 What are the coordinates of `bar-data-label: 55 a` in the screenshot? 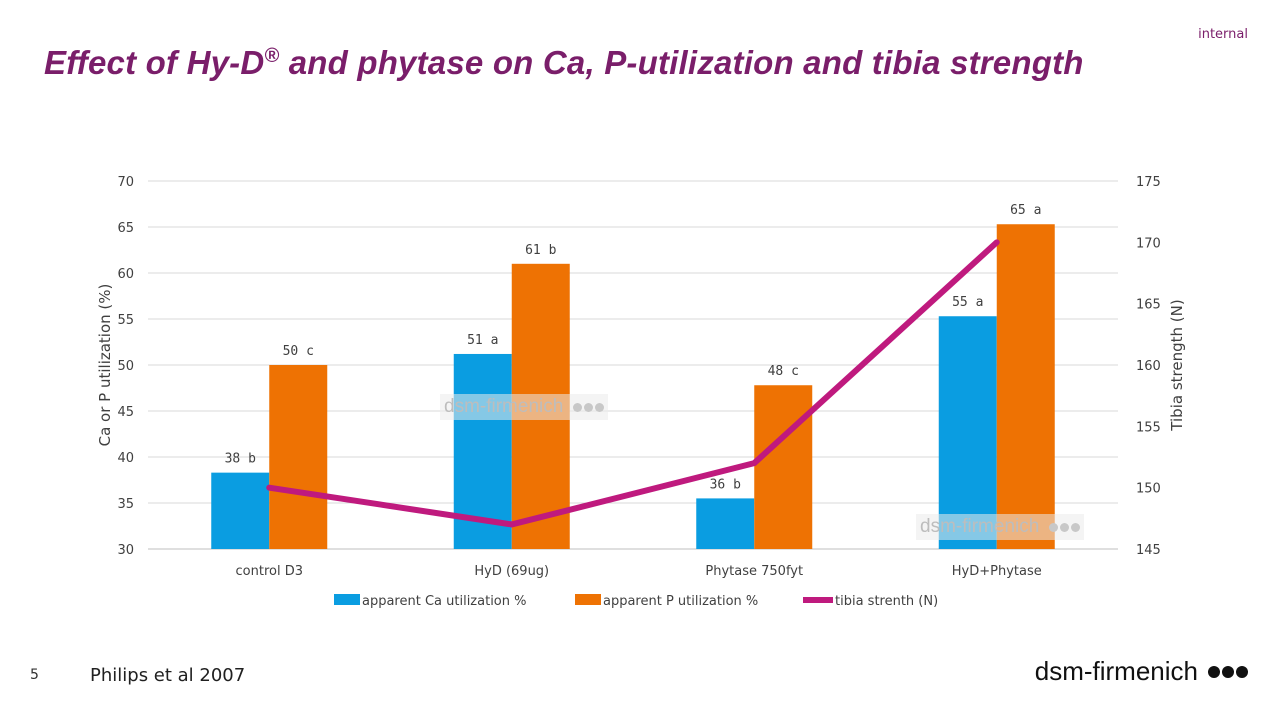 It's located at (967, 302).